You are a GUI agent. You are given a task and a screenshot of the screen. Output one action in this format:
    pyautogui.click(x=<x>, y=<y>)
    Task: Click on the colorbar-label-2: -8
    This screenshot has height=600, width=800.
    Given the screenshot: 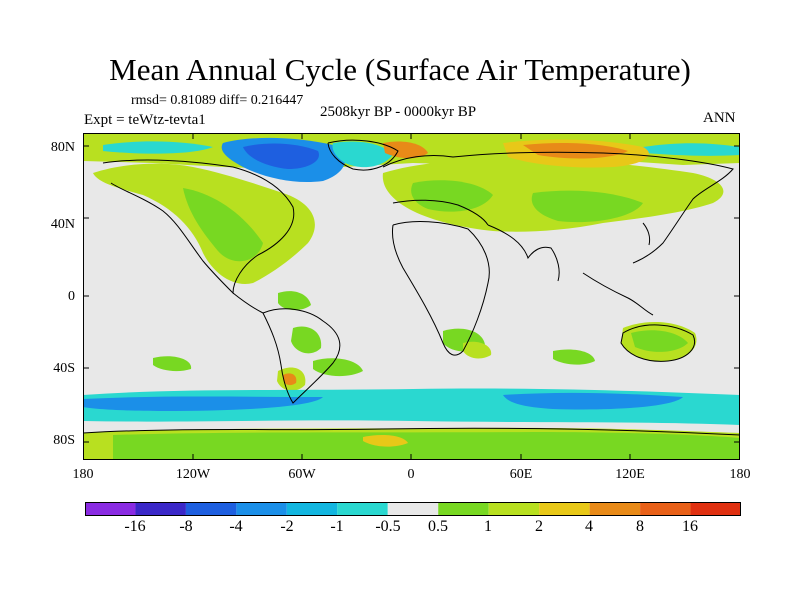 What is the action you would take?
    pyautogui.click(x=186, y=526)
    